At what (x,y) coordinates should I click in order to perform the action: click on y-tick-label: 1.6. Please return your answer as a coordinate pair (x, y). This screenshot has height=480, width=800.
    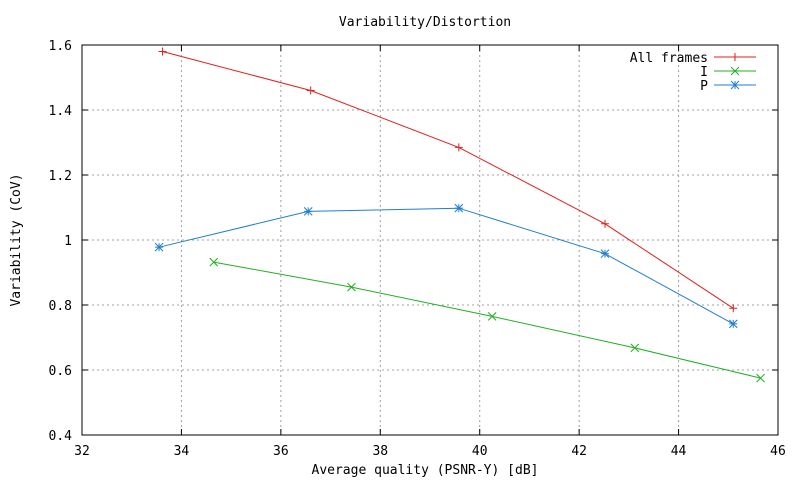
    Looking at the image, I should click on (60, 46).